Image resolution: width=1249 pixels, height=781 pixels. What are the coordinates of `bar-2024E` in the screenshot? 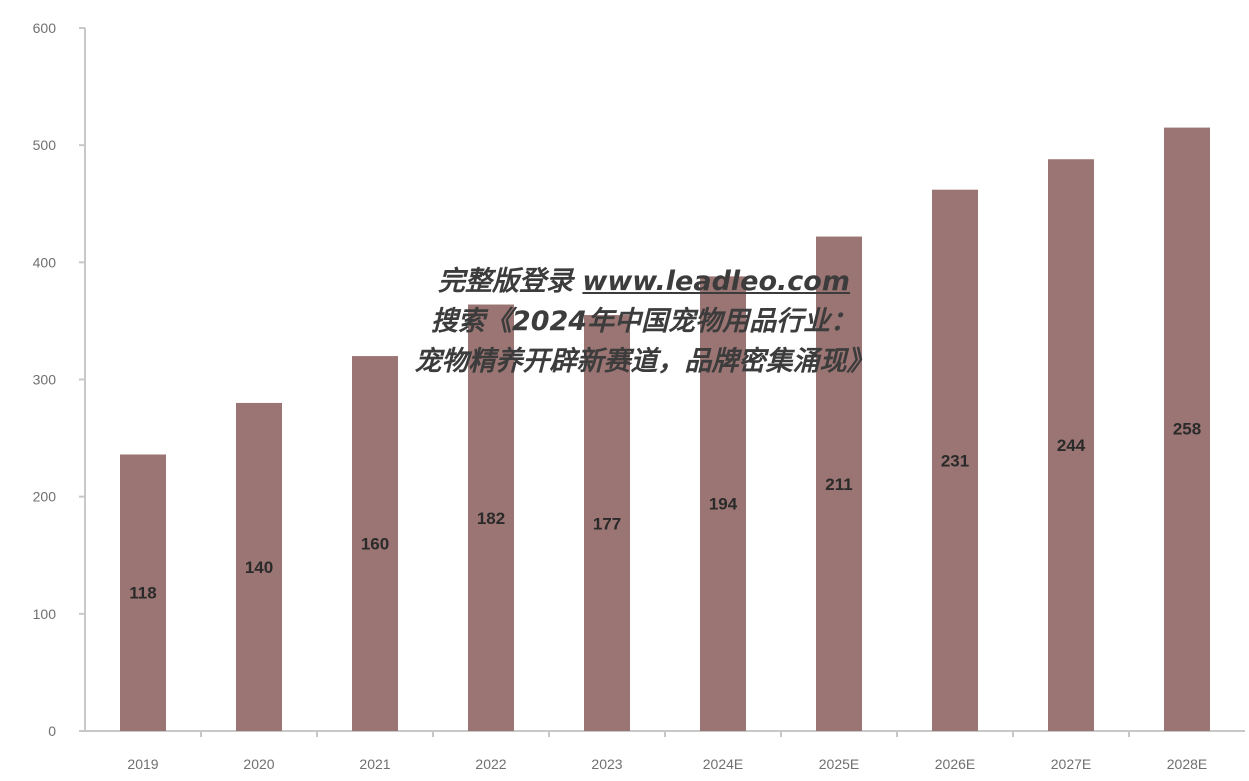 It's located at (723, 503).